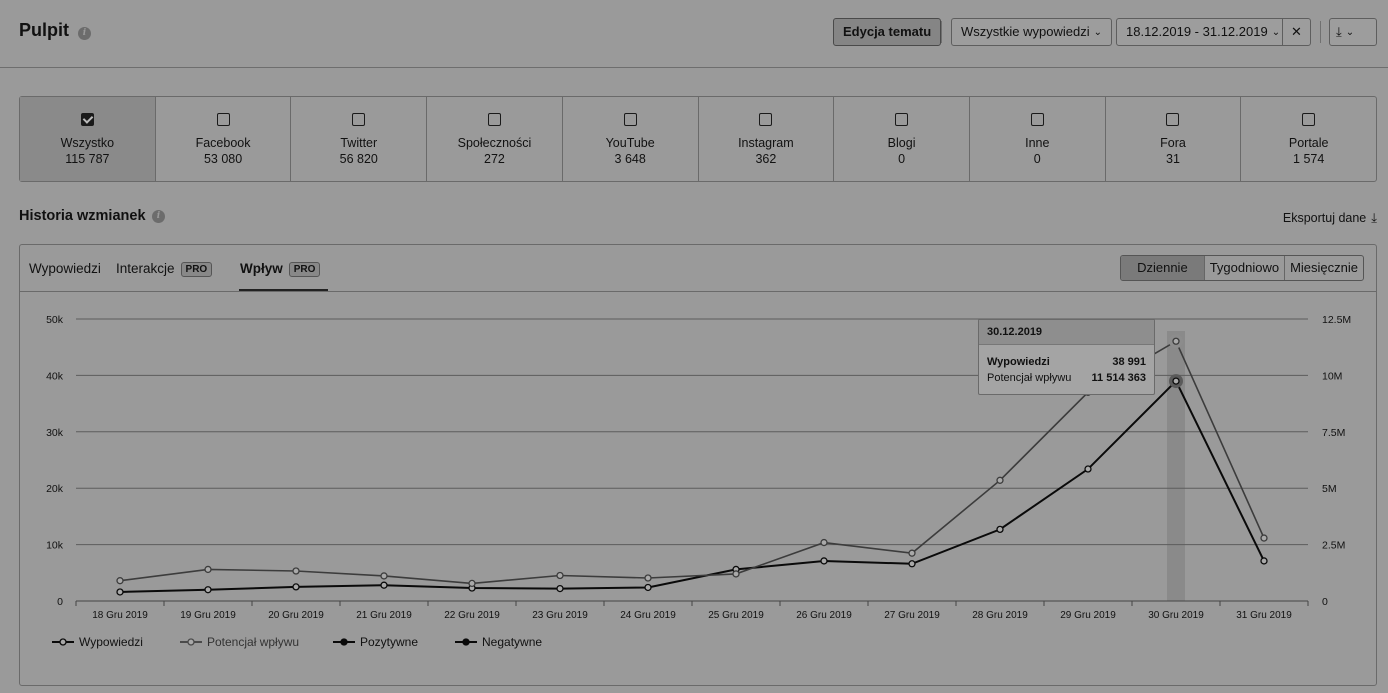  I want to click on tooltip-row: Wypowiedzi 38 991, so click(1066, 362).